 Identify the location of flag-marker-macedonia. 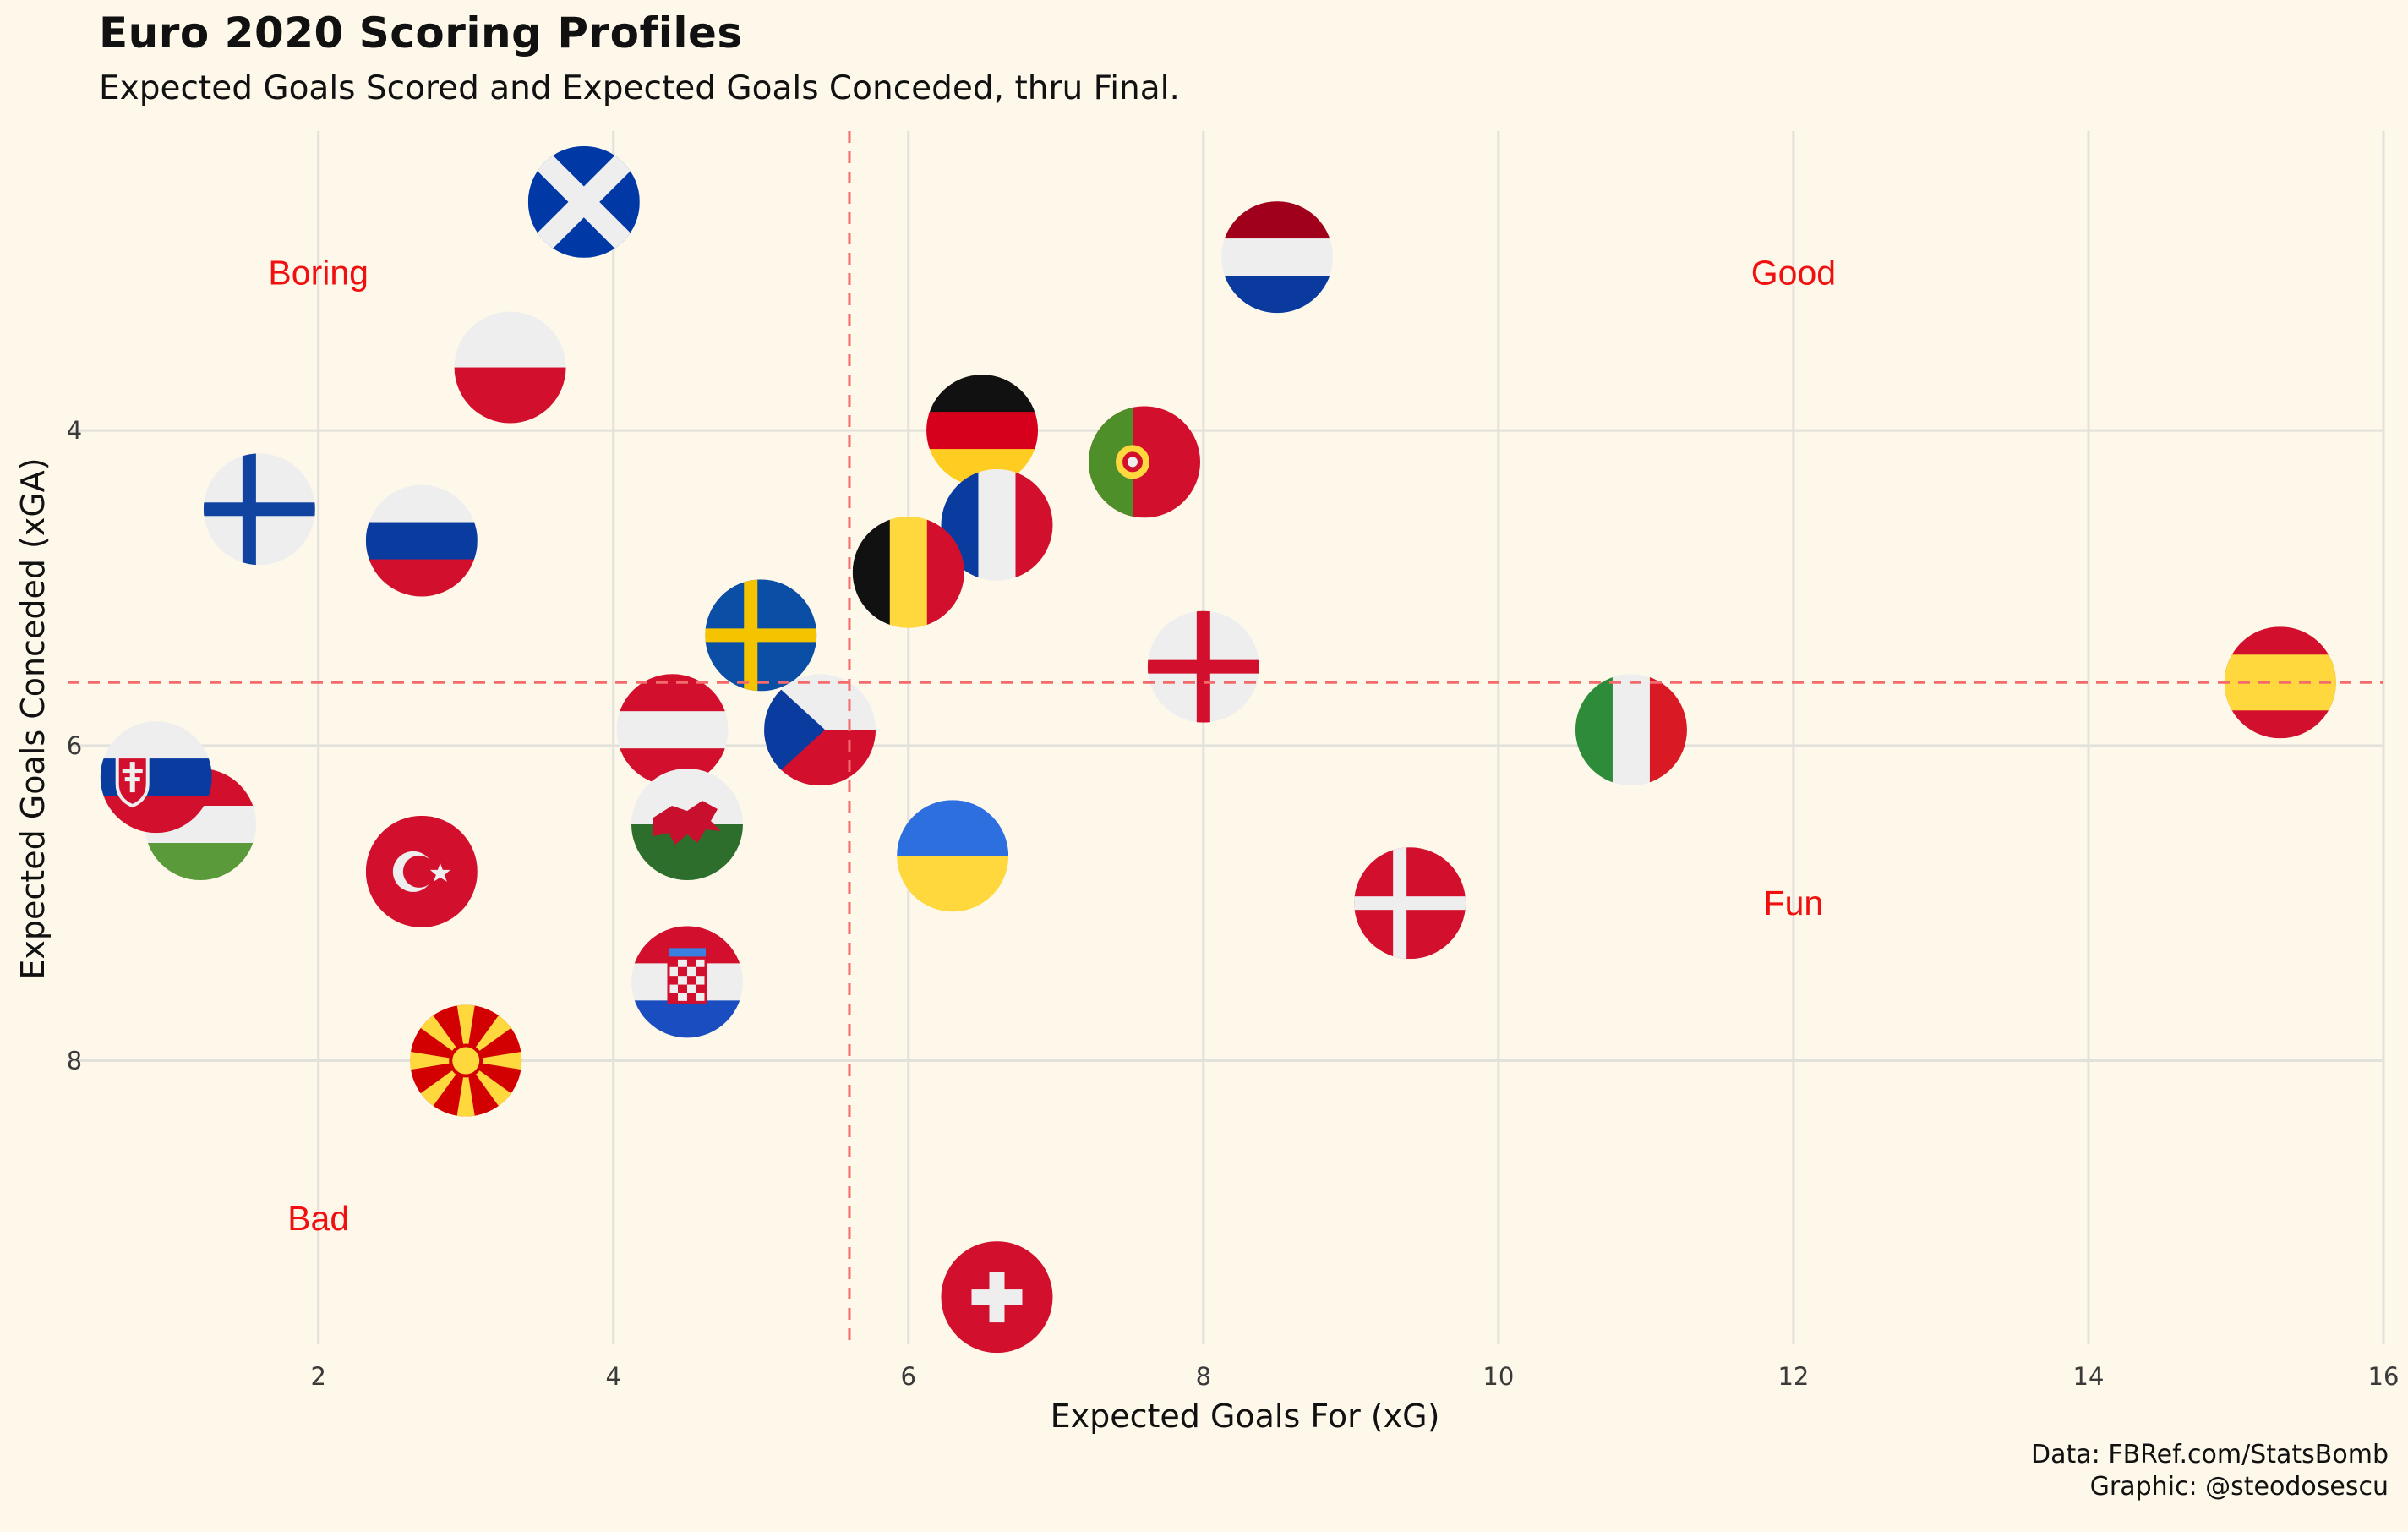
(466, 1060).